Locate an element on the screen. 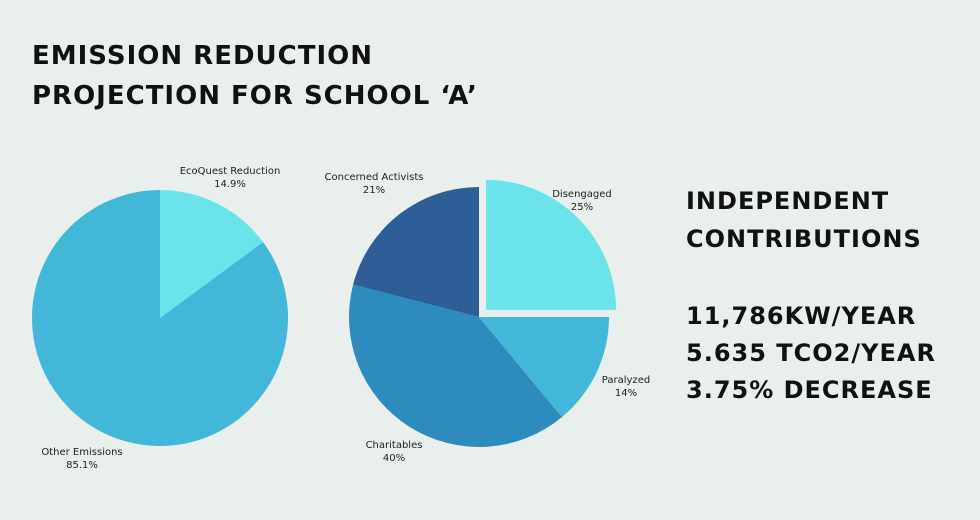 The width and height of the screenshot is (980, 520). slice-name-concerned-activists: Concerned Activists is located at coordinates (374, 177).